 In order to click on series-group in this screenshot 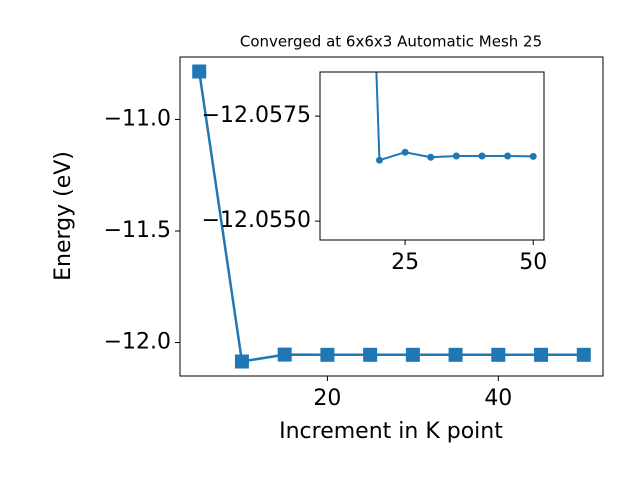, I will do `click(456, 118)`.